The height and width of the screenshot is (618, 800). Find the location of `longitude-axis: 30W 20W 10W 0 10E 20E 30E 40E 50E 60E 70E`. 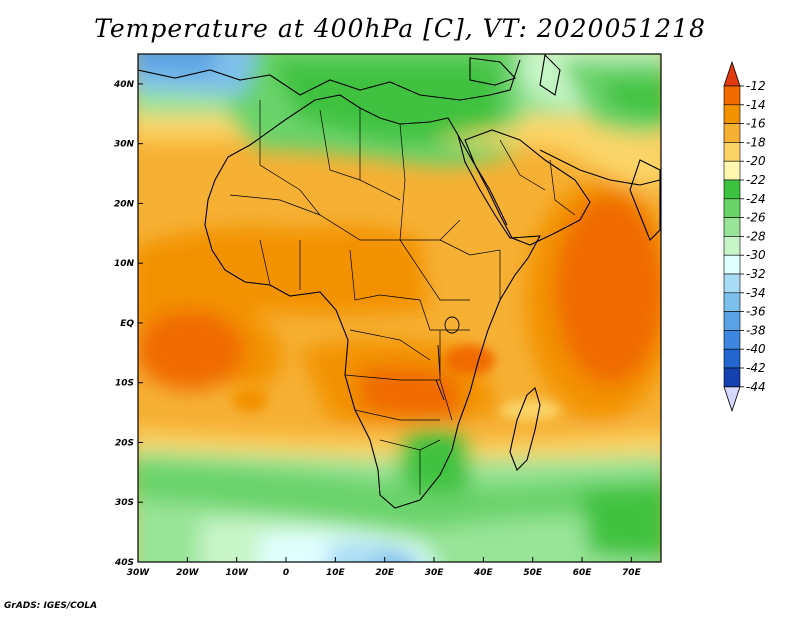

longitude-axis: 30W 20W 10W 0 10E 20E 30E 40E 50E 60E 70E is located at coordinates (384, 567).